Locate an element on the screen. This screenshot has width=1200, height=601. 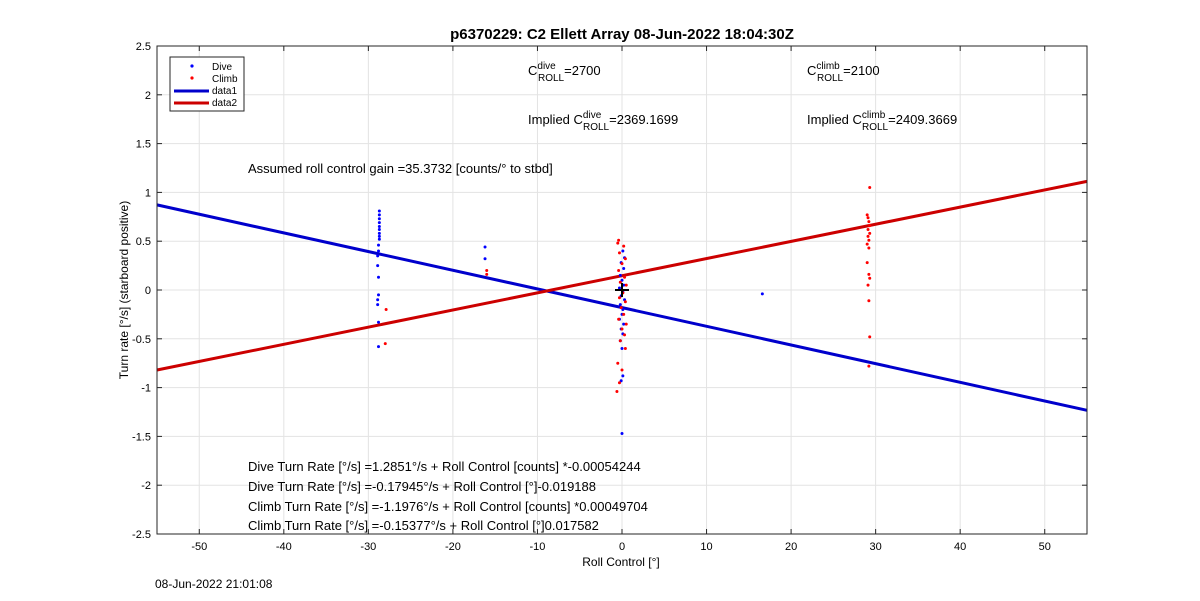
y-tick-label: 1 is located at coordinates (148, 193).